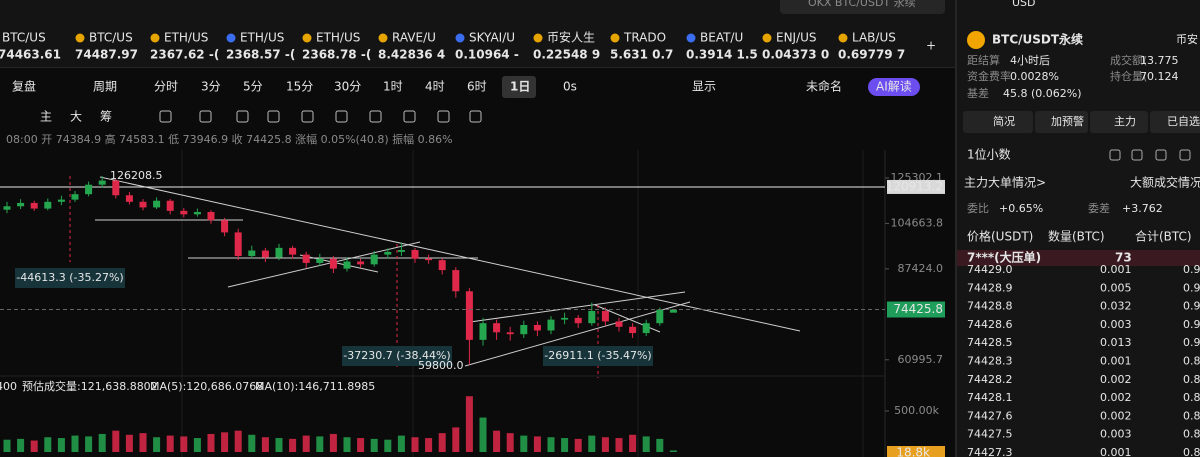 This screenshot has width=1200, height=457. What do you see at coordinates (211, 87) in the screenshot?
I see `toolbar-item: 3分` at bounding box center [211, 87].